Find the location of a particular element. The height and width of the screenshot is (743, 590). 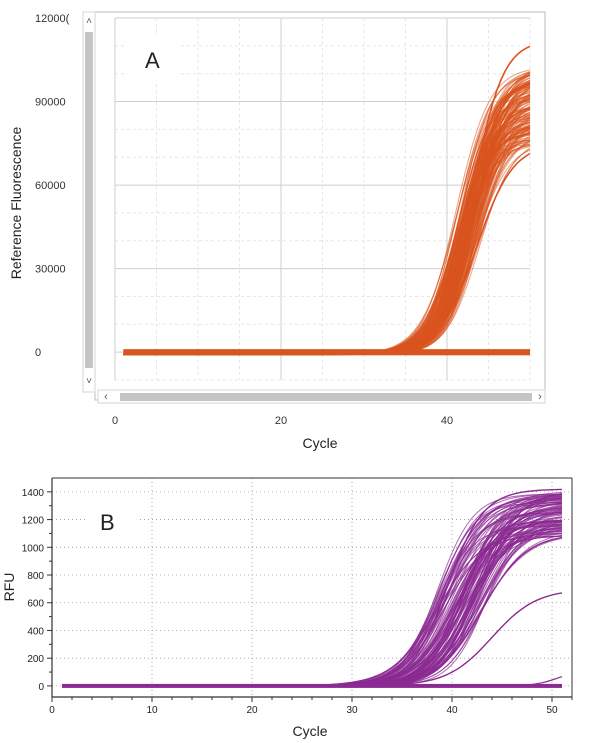

panel-label-box: B is located at coordinates (112, 521).